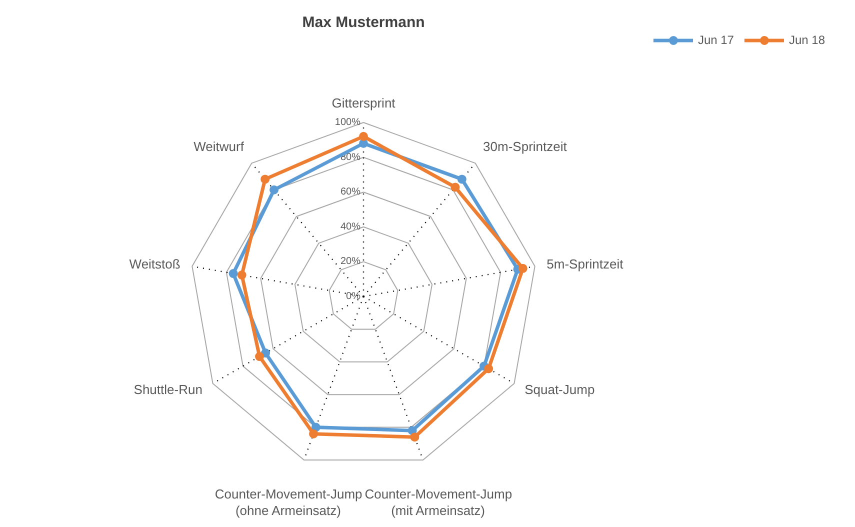 The image size is (855, 527). Describe the element at coordinates (353, 296) in the screenshot. I see `y-tick-label: 0%` at that location.